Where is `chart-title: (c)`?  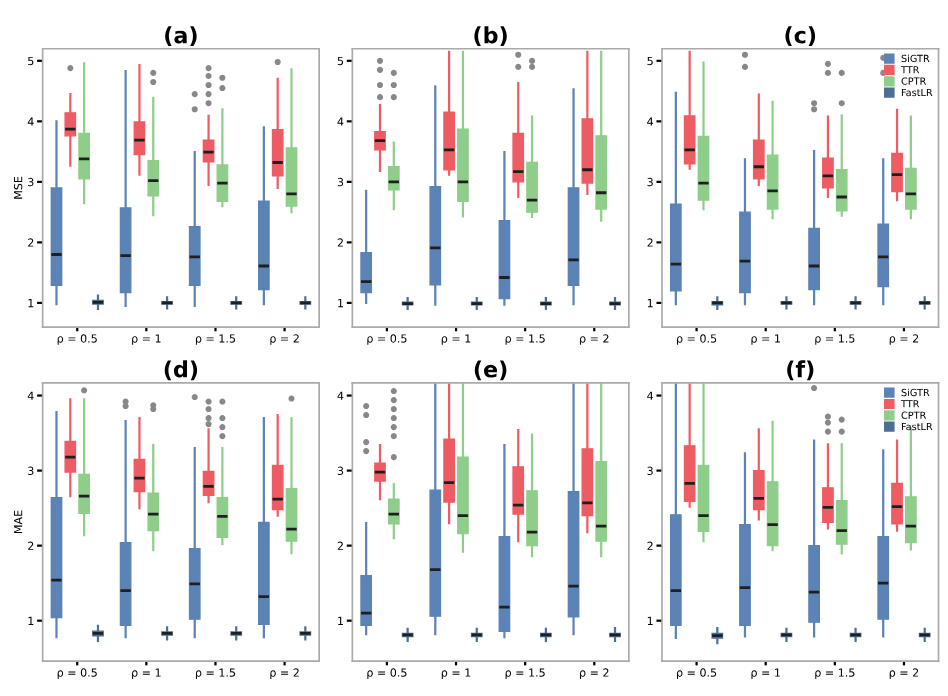 chart-title: (c) is located at coordinates (800, 36).